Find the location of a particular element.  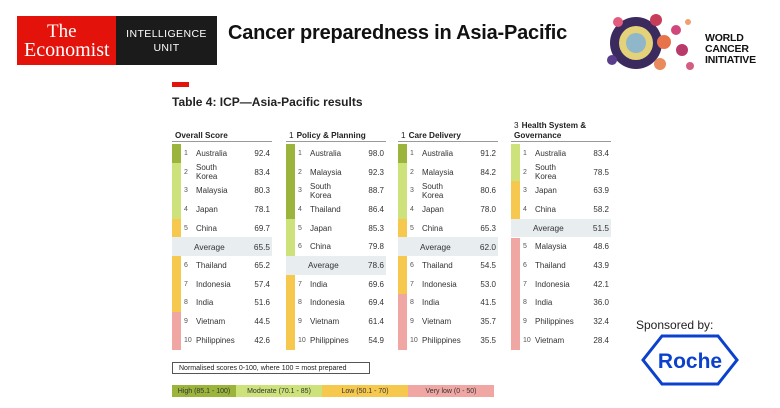

average-row: Average 51.5 is located at coordinates (561, 228).